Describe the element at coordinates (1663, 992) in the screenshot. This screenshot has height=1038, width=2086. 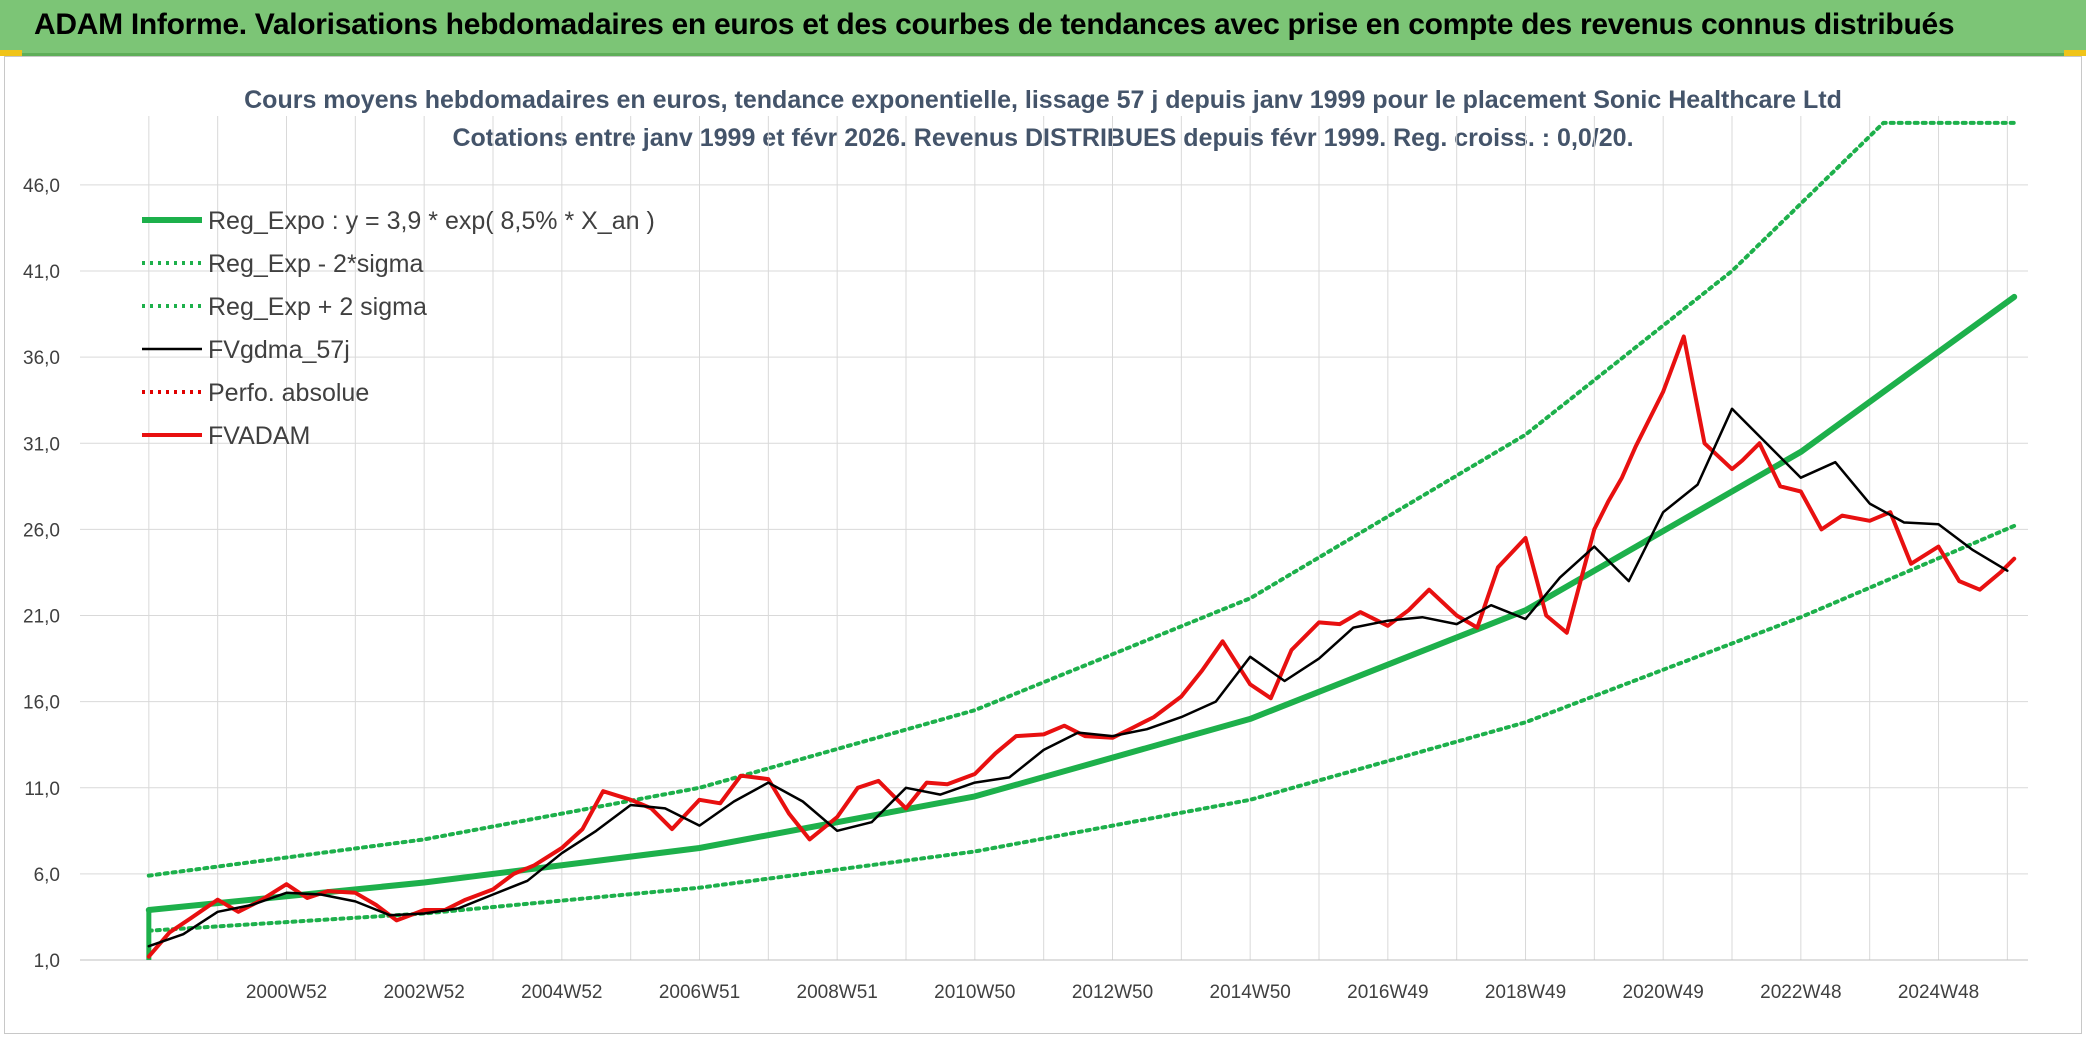
I see `x-tick-label: 2020W49` at that location.